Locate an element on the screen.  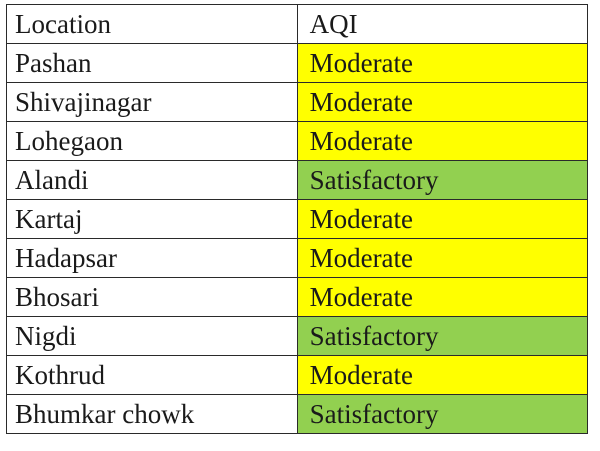
location-column-header: Location is located at coordinates (152, 24).